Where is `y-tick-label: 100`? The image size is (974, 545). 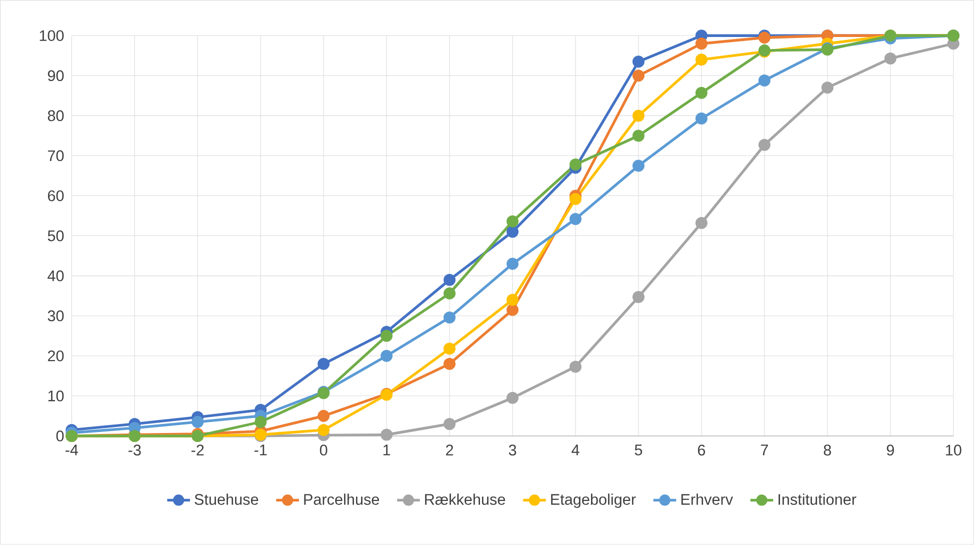 y-tick-label: 100 is located at coordinates (52, 36).